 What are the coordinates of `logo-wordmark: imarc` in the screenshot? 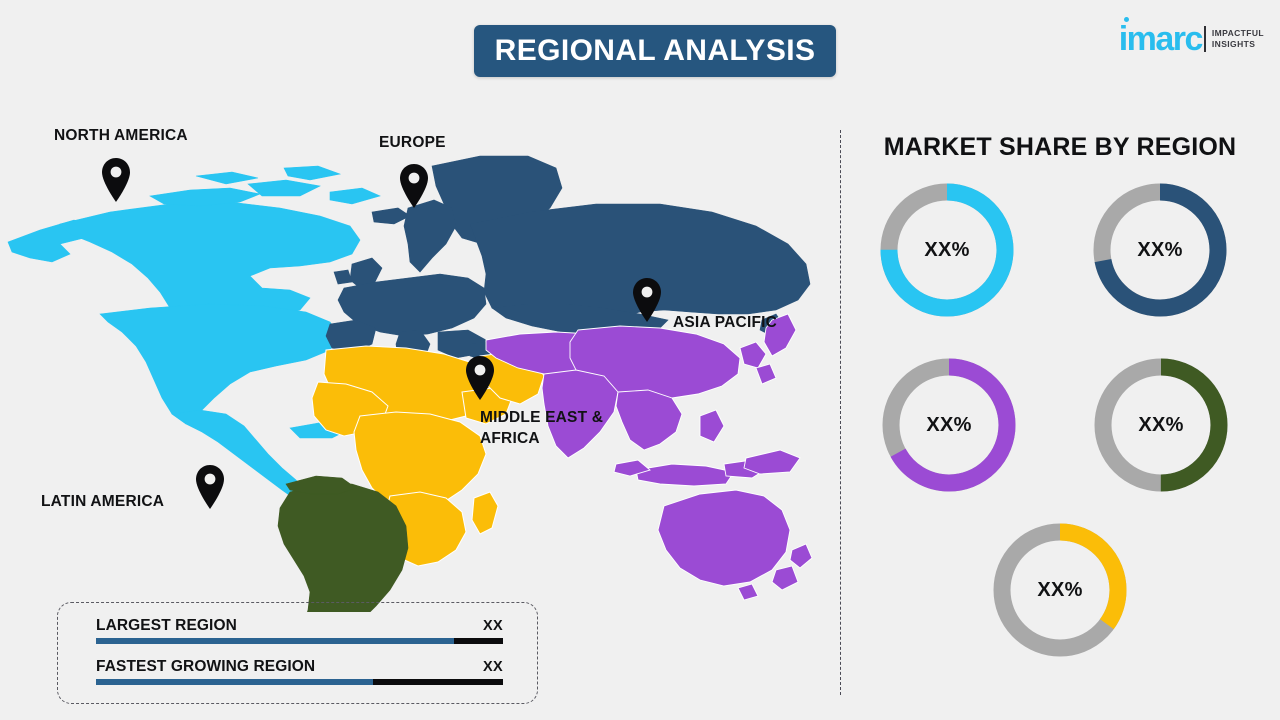 It's located at (1161, 37).